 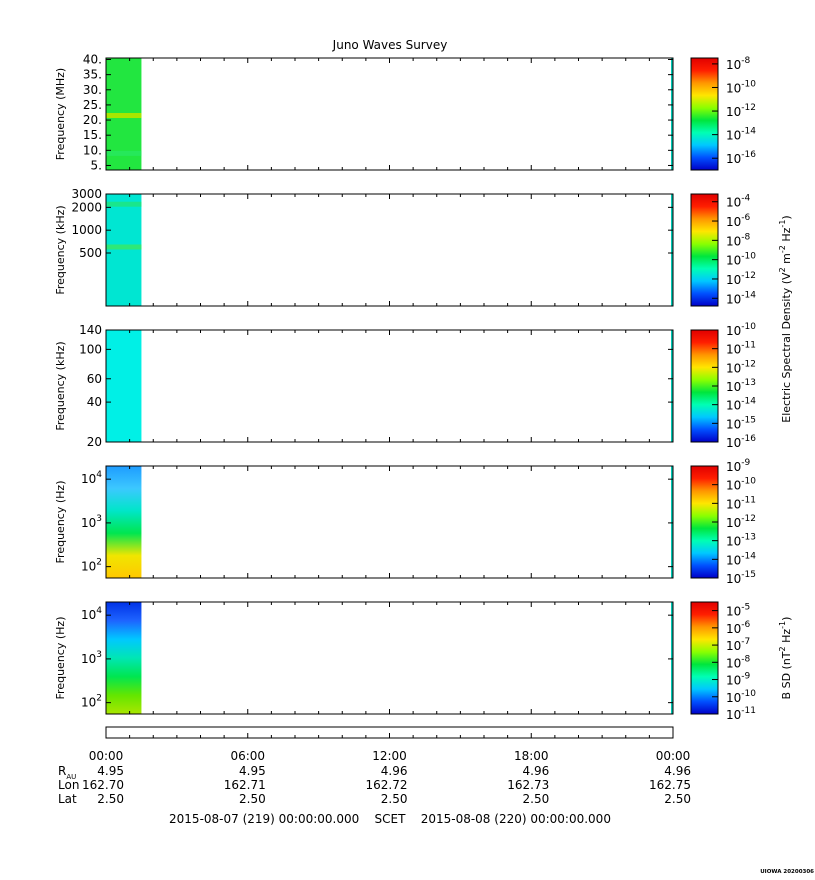 I want to click on tick-exponent: -6, so click(x=745, y=625).